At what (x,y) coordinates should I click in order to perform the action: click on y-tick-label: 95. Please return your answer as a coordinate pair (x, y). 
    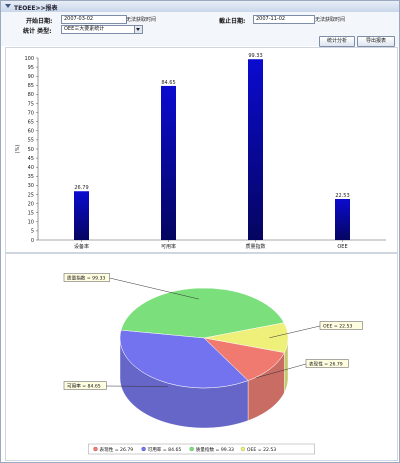
    Looking at the image, I should click on (31, 68).